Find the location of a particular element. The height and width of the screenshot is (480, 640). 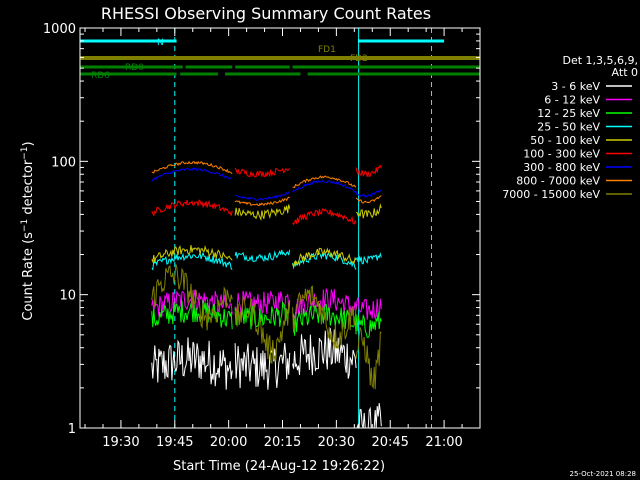

x-tick-label: 21:00 is located at coordinates (443, 442).